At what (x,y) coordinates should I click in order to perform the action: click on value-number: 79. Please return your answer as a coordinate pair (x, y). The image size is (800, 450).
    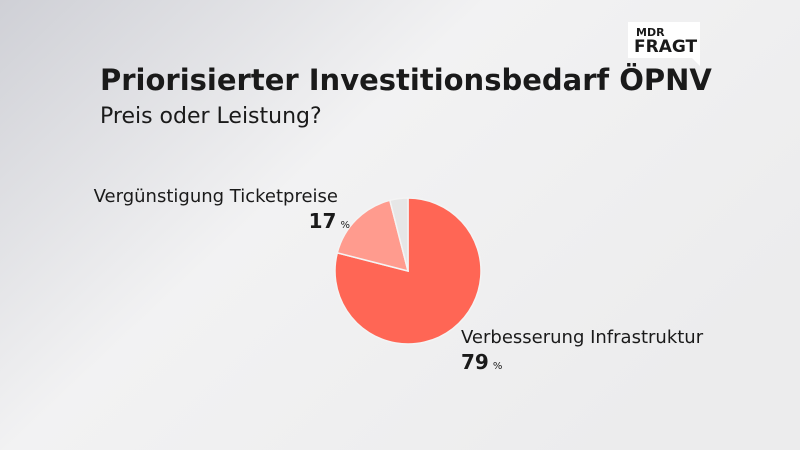
    Looking at the image, I should click on (475, 362).